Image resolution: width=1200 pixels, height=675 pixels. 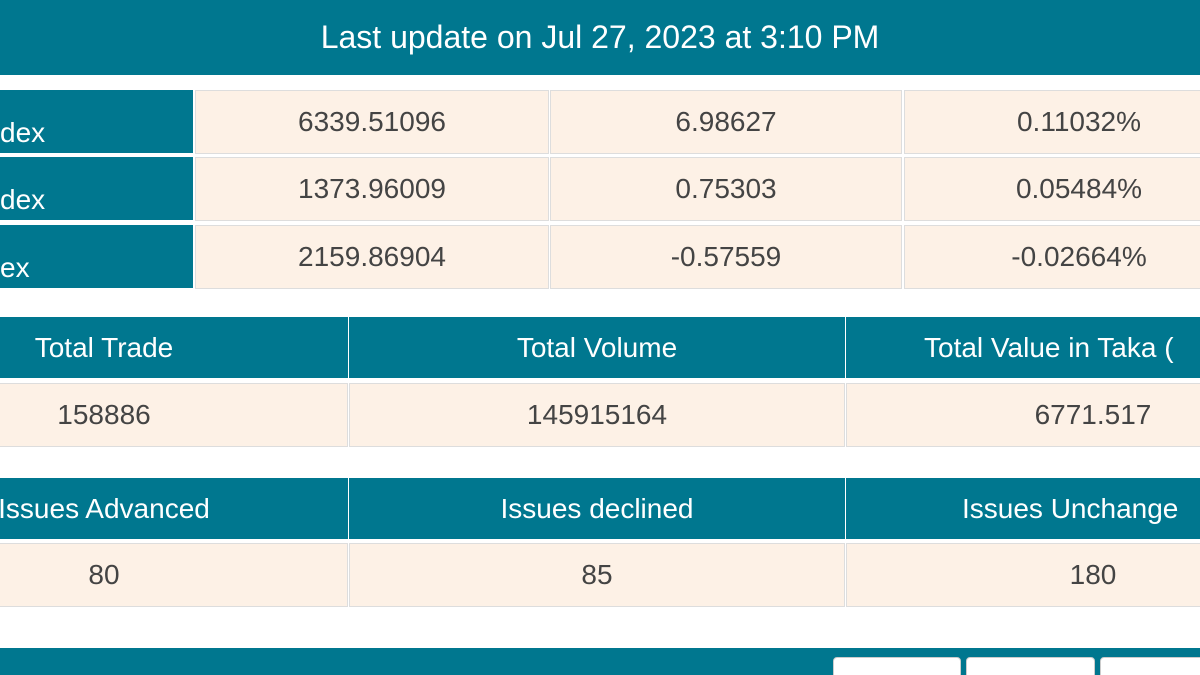 I want to click on column-header-text: Issues Advanced, so click(x=105, y=508).